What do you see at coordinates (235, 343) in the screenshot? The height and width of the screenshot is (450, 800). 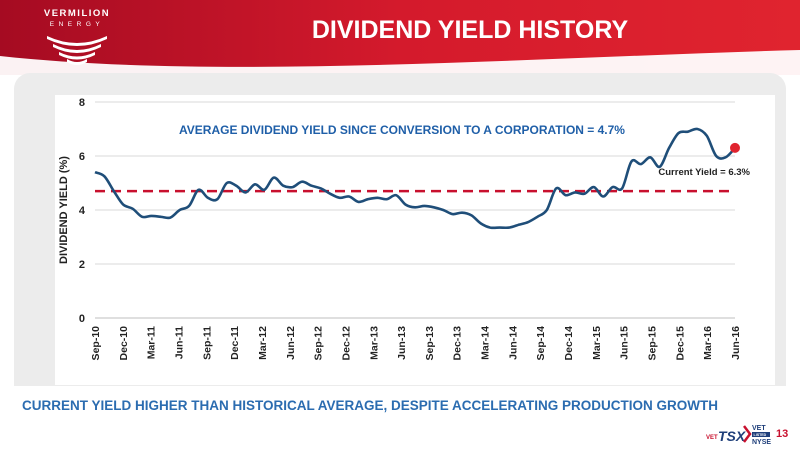 I see `x-tick-label: Dec-11` at bounding box center [235, 343].